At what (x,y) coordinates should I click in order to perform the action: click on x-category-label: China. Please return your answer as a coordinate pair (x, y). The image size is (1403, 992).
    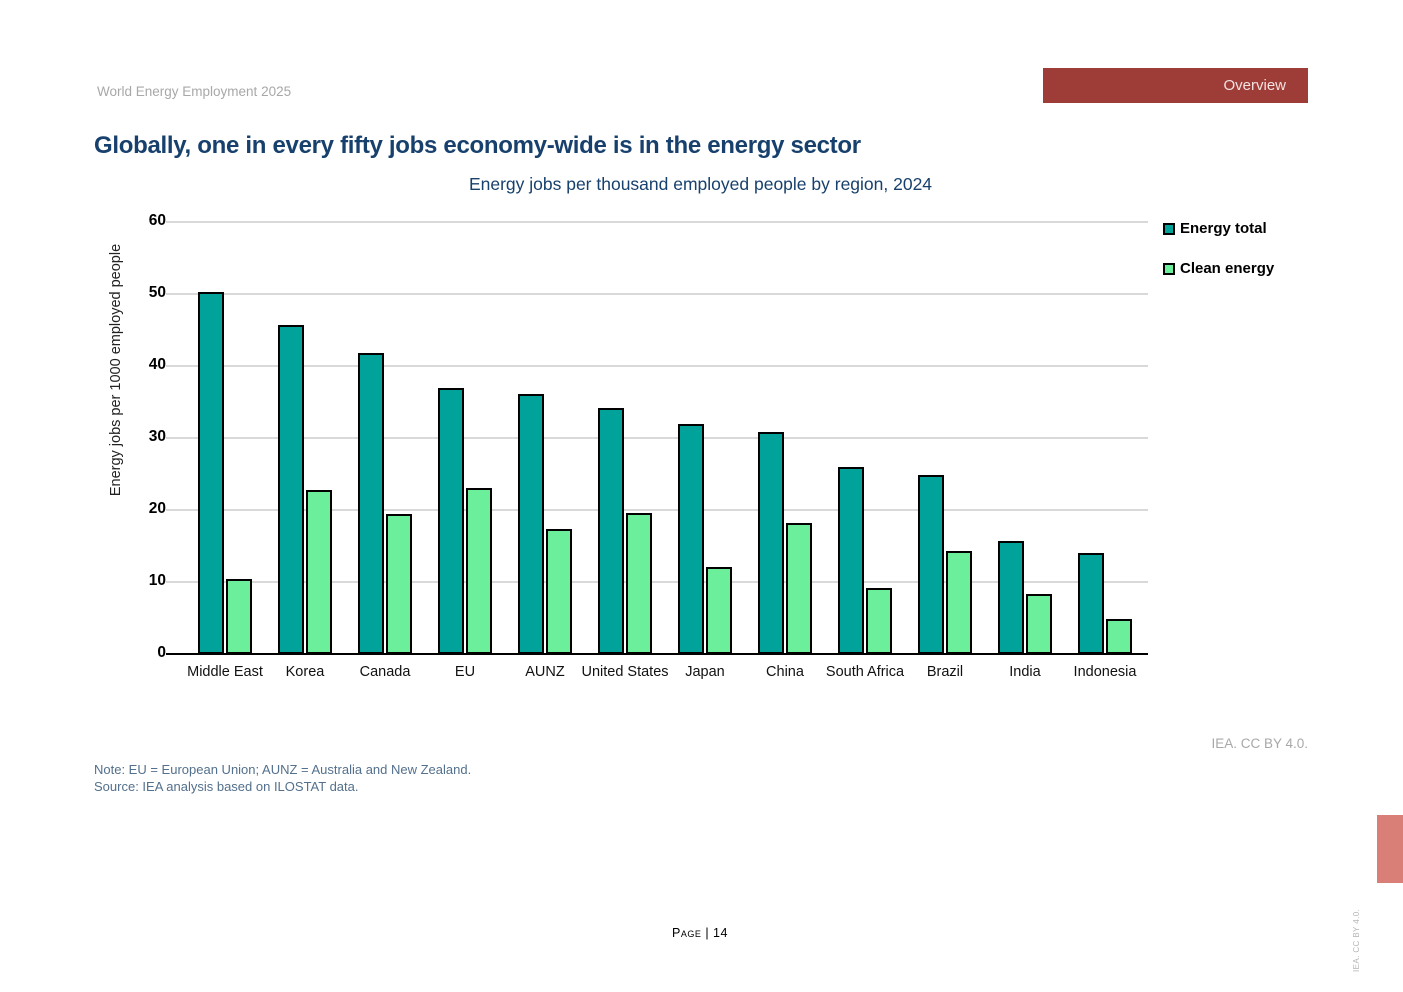
    Looking at the image, I should click on (785, 672).